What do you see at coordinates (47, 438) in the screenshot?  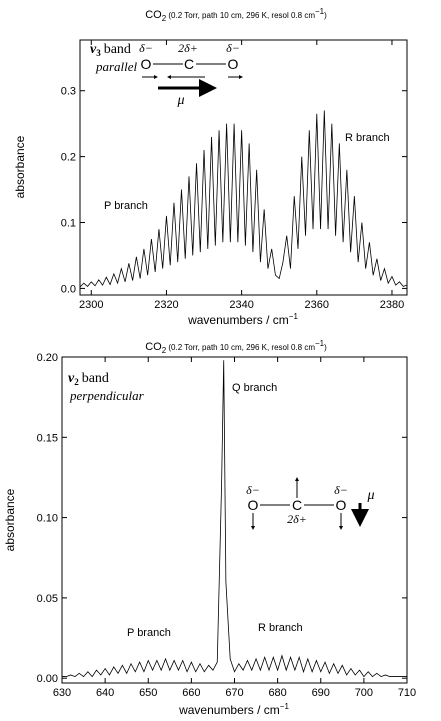 I see `y-tick-label: 0.15` at bounding box center [47, 438].